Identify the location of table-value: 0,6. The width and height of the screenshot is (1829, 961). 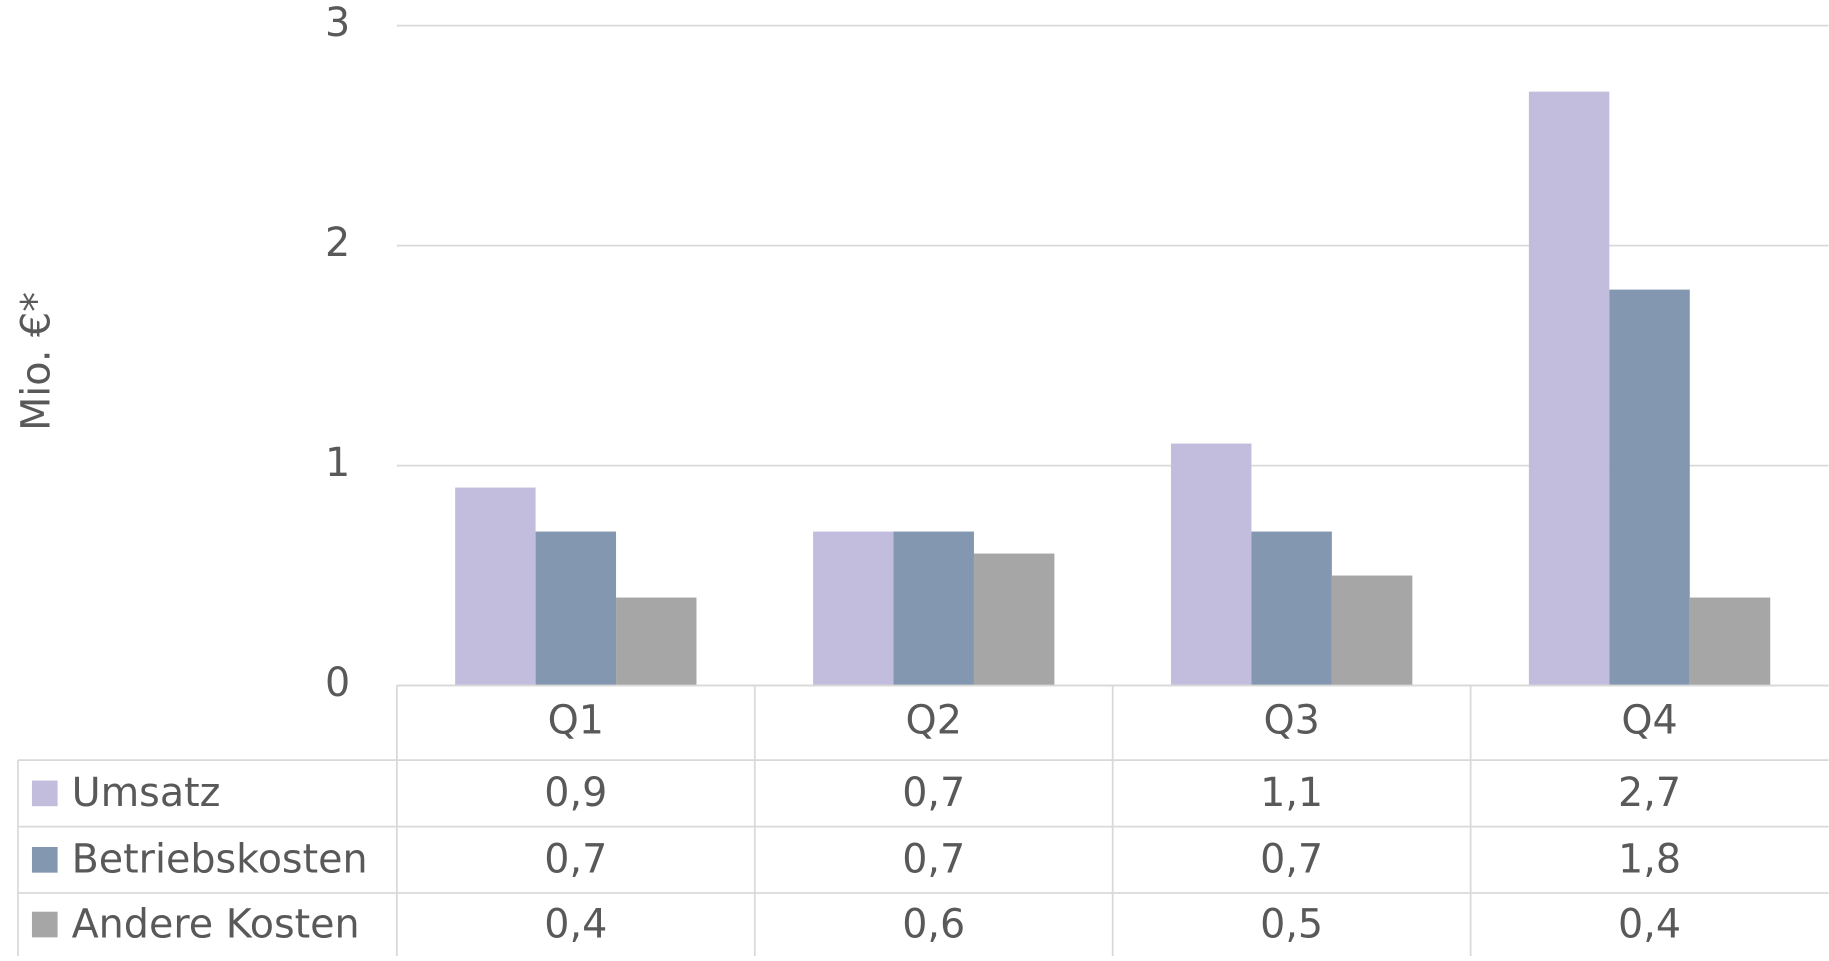
(933, 924).